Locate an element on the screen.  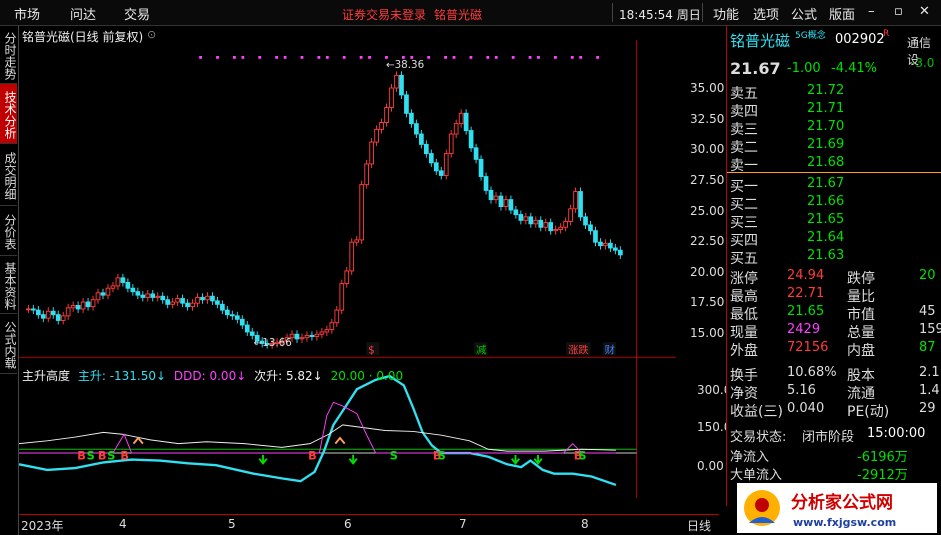
tab-profile: 基本资料 is located at coordinates (8, 285).